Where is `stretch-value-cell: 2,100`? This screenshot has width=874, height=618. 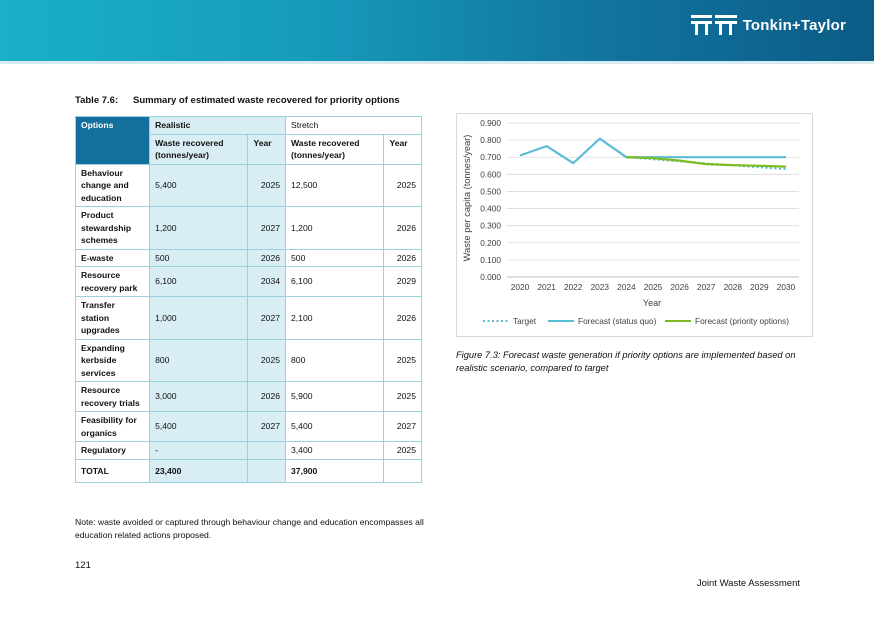 stretch-value-cell: 2,100 is located at coordinates (335, 318).